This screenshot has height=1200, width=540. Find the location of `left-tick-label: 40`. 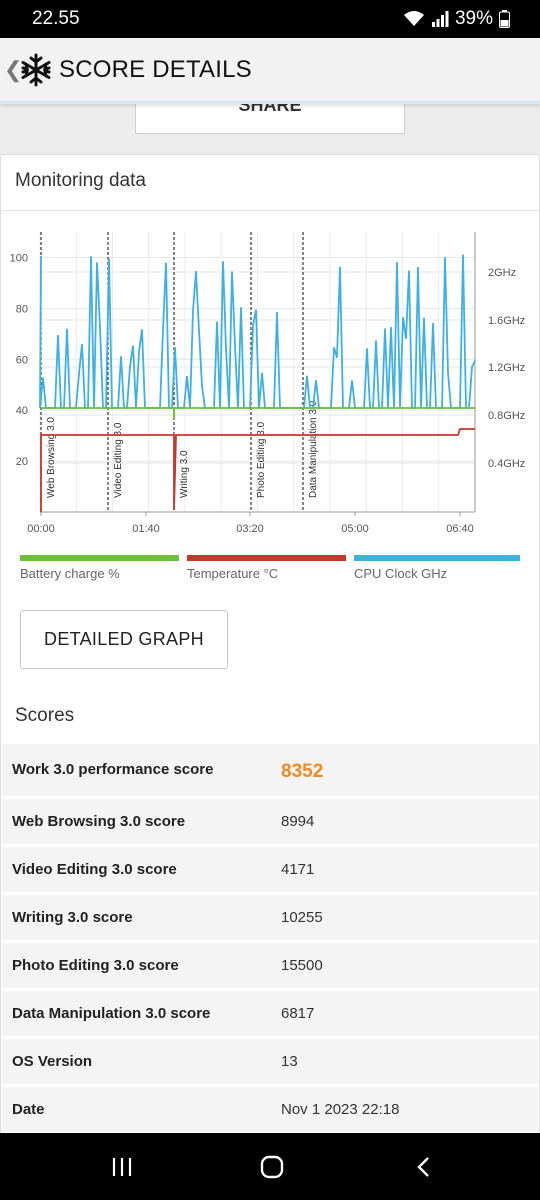

left-tick-label: 40 is located at coordinates (22, 411).